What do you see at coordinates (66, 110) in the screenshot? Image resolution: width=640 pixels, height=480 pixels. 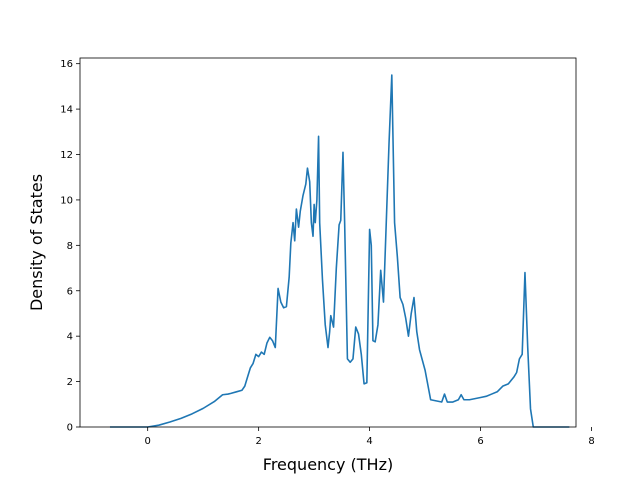 I see `y-tick-label: 14` at bounding box center [66, 110].